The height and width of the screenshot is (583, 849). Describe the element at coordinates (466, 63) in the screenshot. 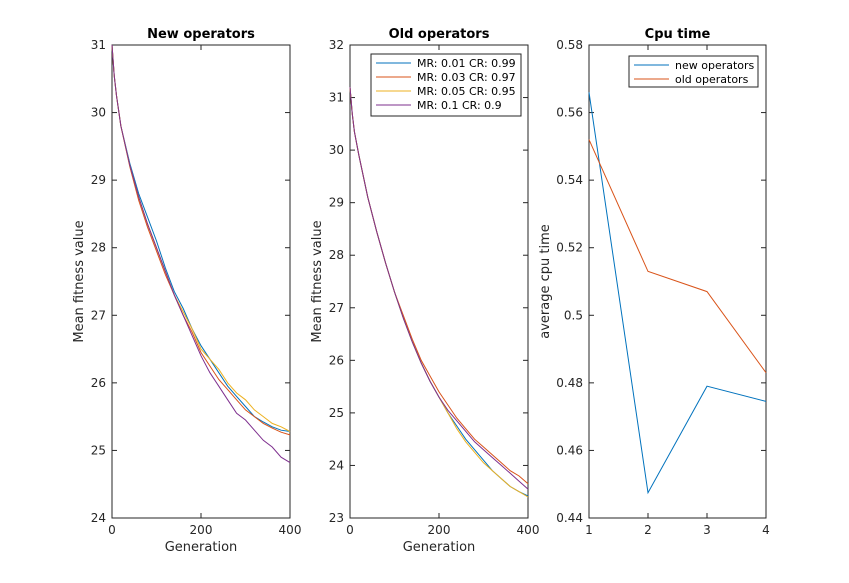

I see `legend-entry: MR: 0.01 CR: 0.99` at that location.